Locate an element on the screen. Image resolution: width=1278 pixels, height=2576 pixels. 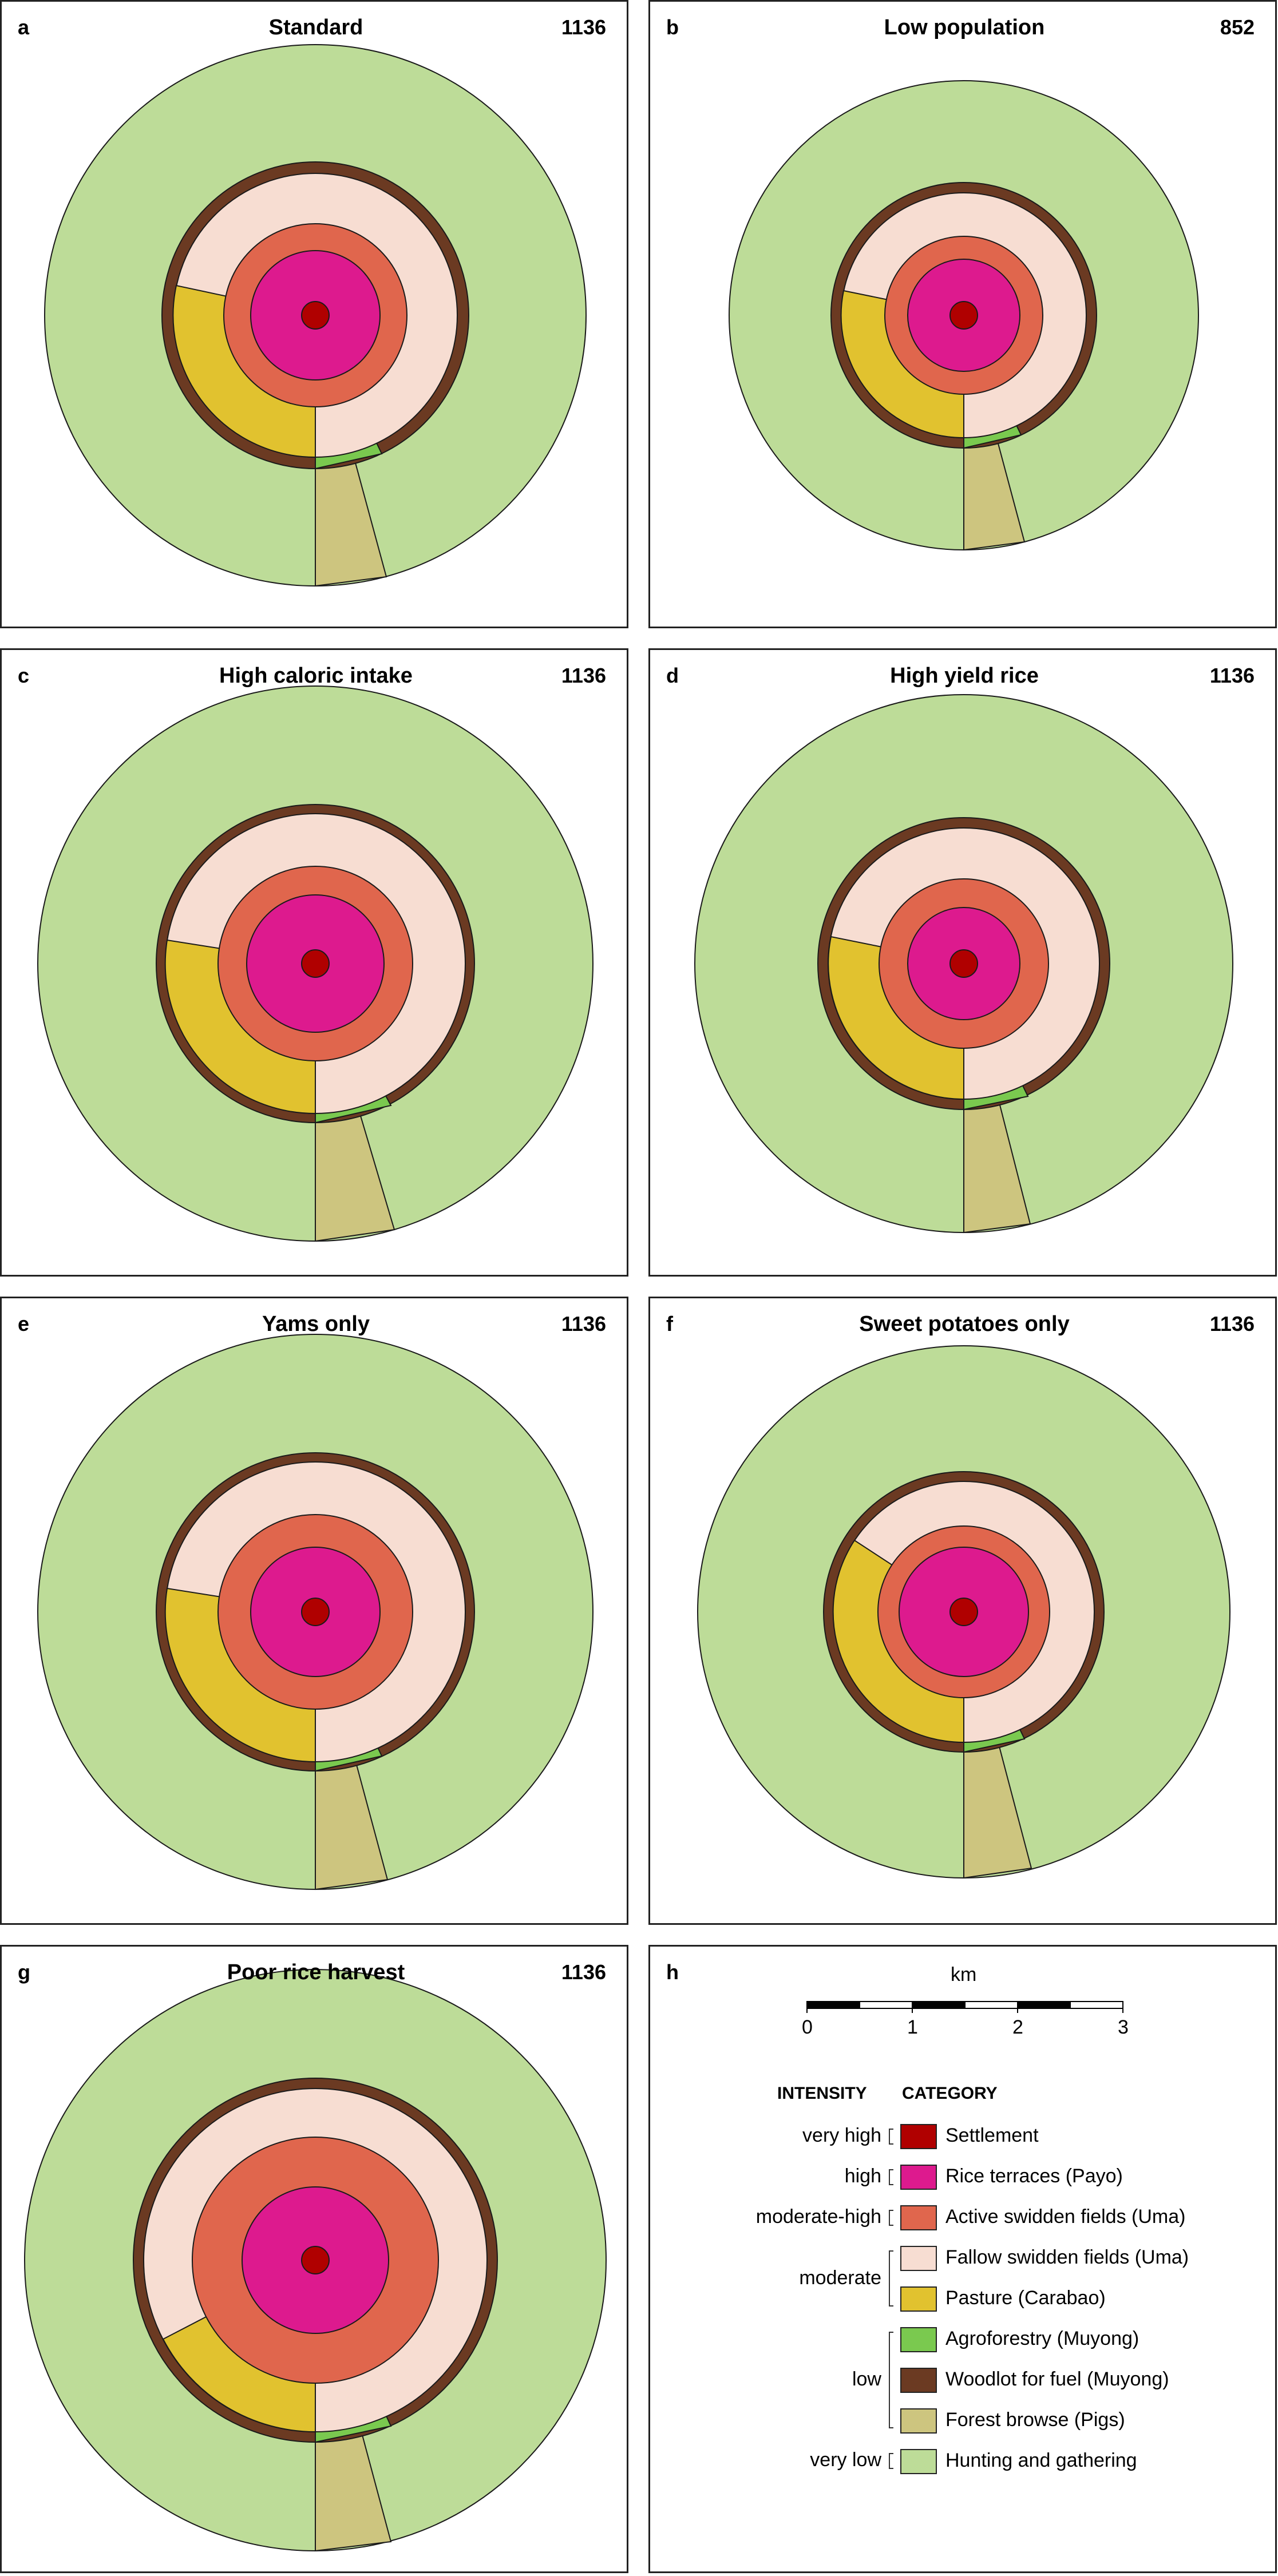
swatch-forest is located at coordinates (918, 2421).